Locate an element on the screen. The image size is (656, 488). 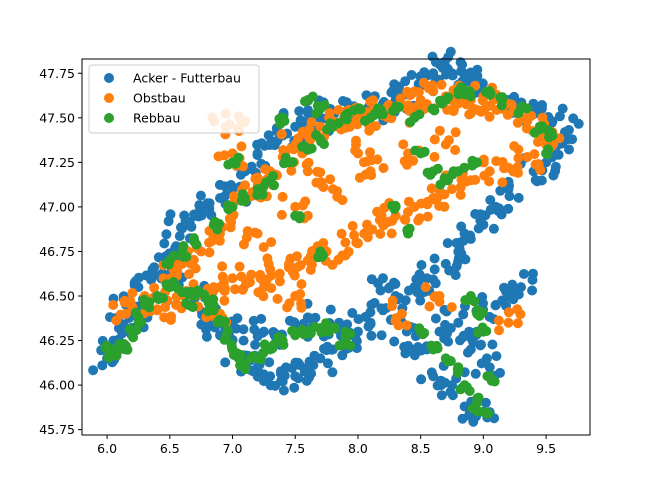
y-tick-label: 47.50 is located at coordinates (57, 117).